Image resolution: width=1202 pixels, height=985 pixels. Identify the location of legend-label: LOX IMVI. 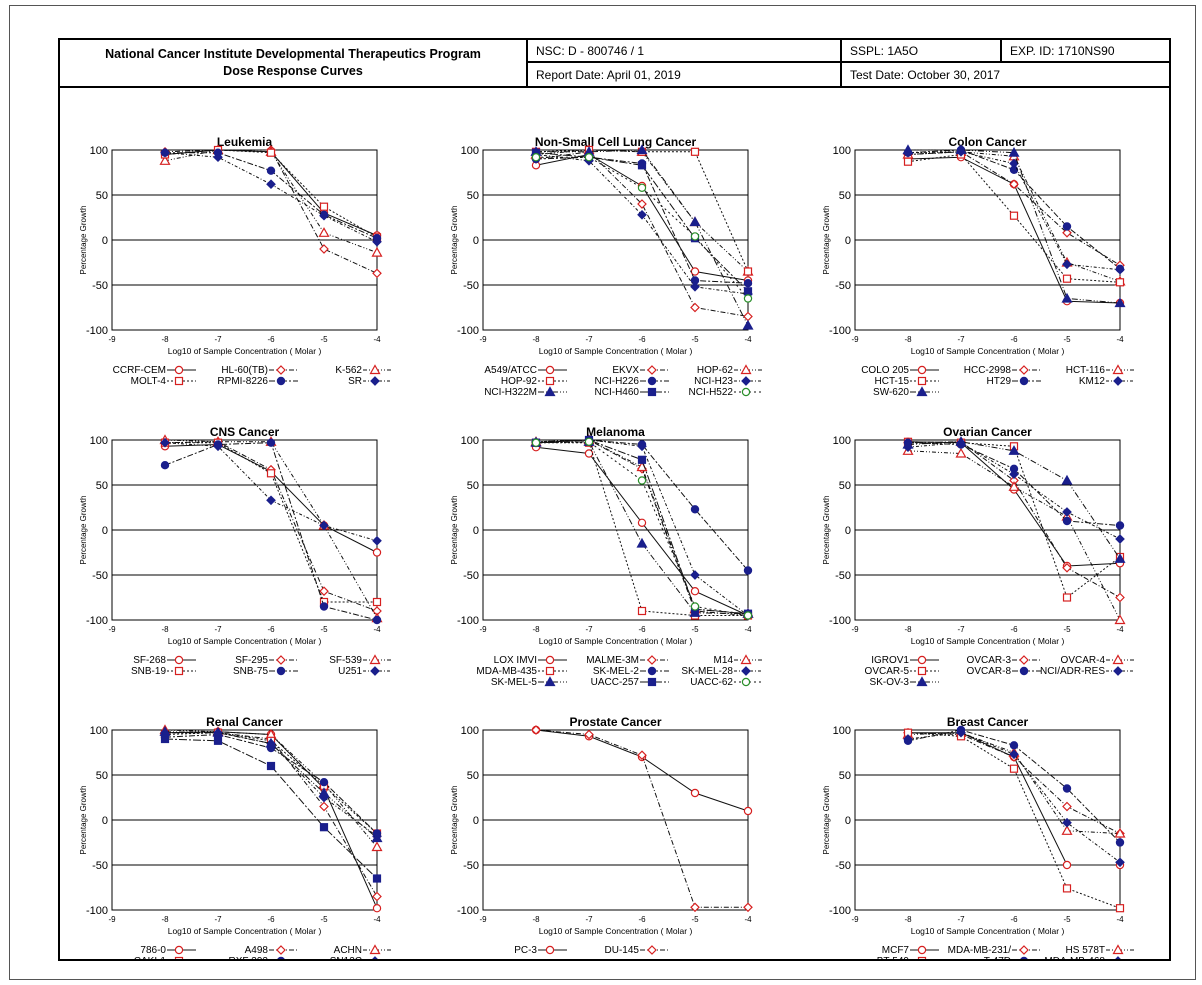
(515, 660).